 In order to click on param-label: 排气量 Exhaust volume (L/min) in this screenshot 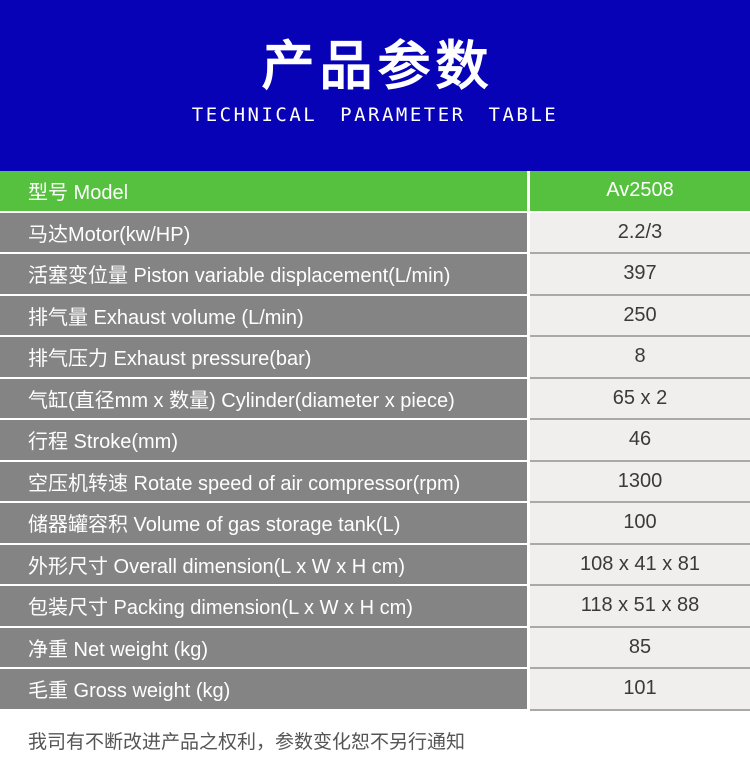, I will do `click(265, 316)`.